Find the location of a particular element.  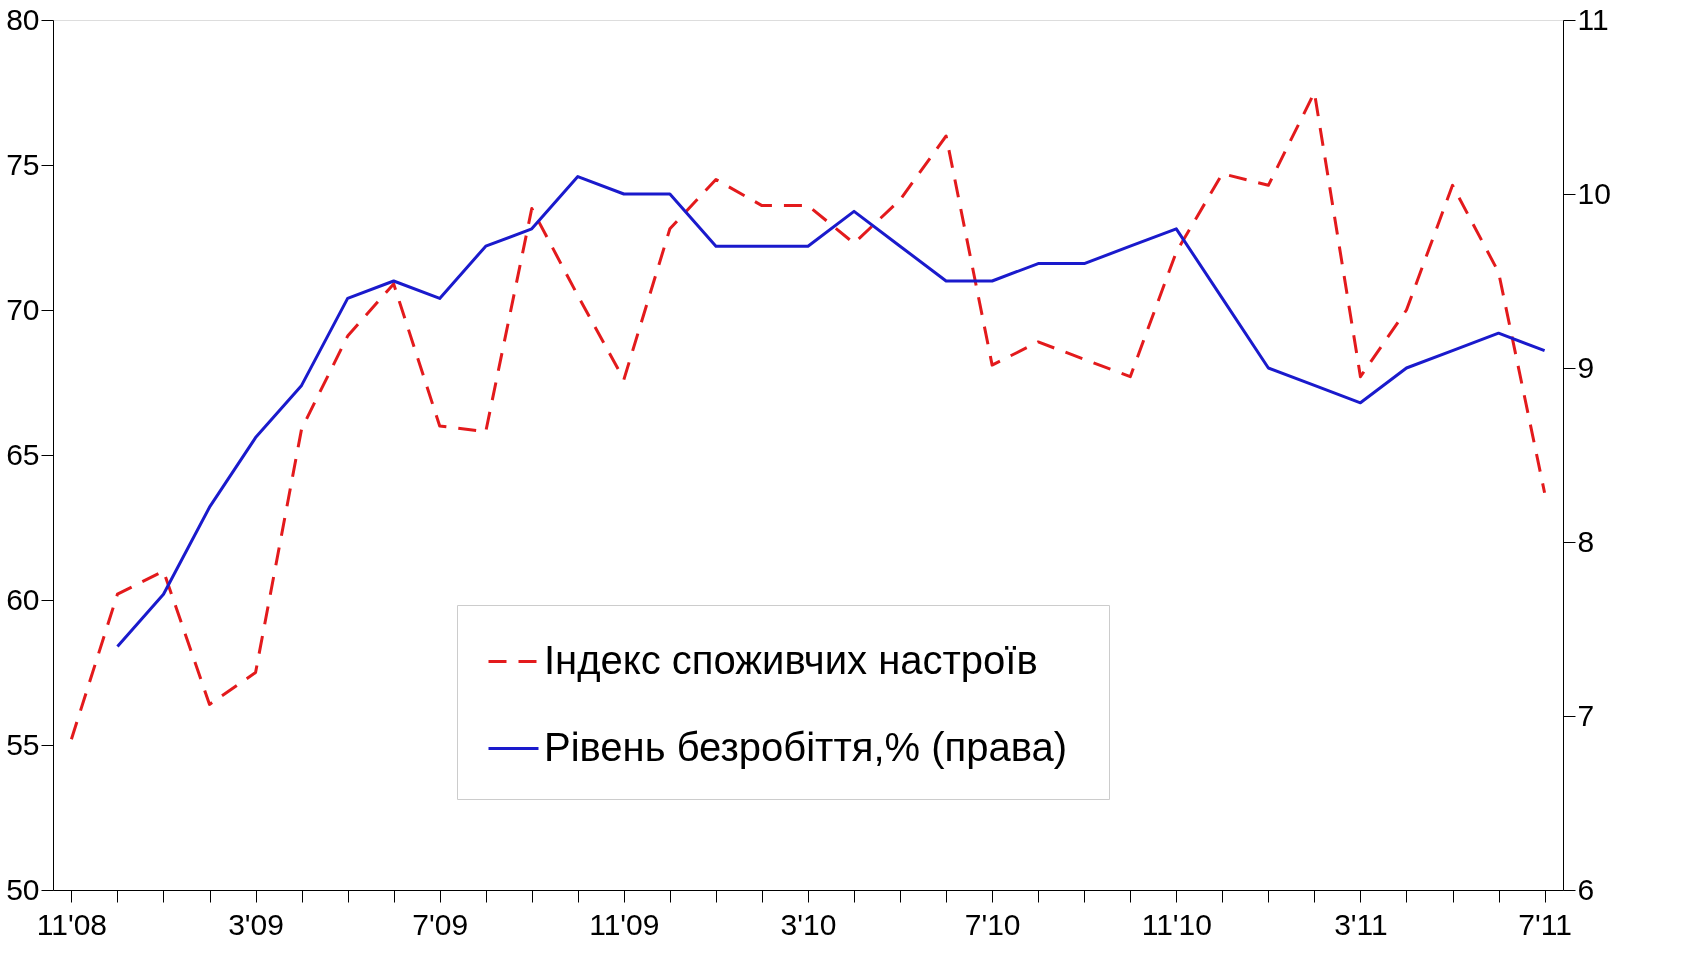

y-tick-label: 80 is located at coordinates (23, 19).